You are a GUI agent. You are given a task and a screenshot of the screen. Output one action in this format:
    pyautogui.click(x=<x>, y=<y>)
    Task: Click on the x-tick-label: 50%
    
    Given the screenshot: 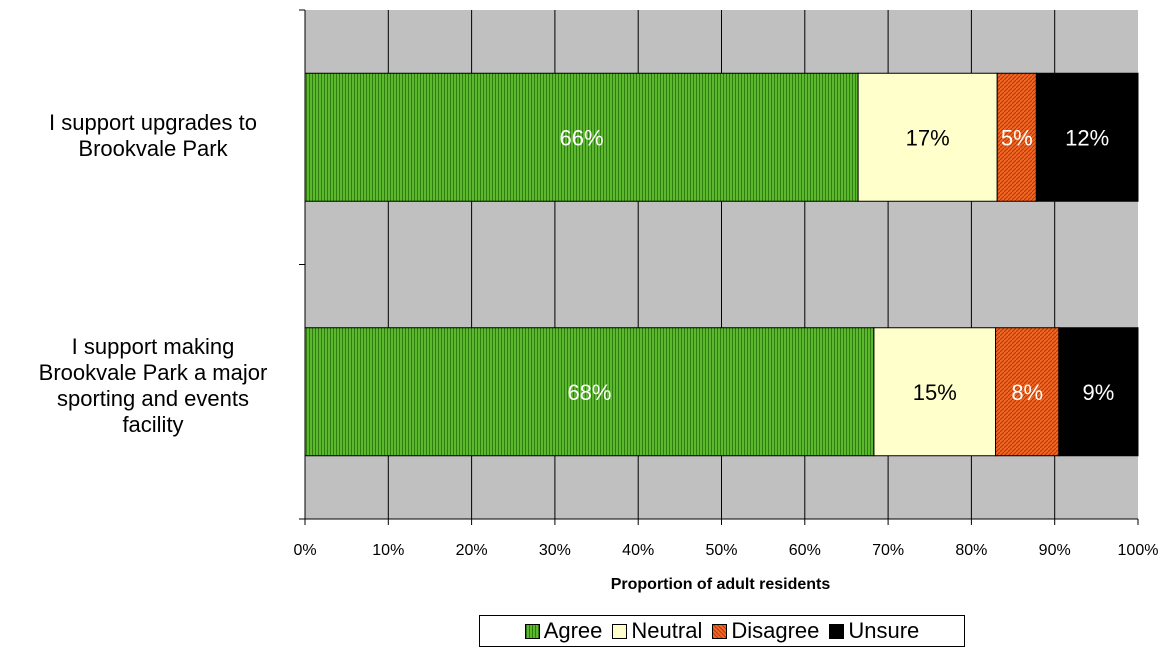 What is the action you would take?
    pyautogui.click(x=721, y=550)
    